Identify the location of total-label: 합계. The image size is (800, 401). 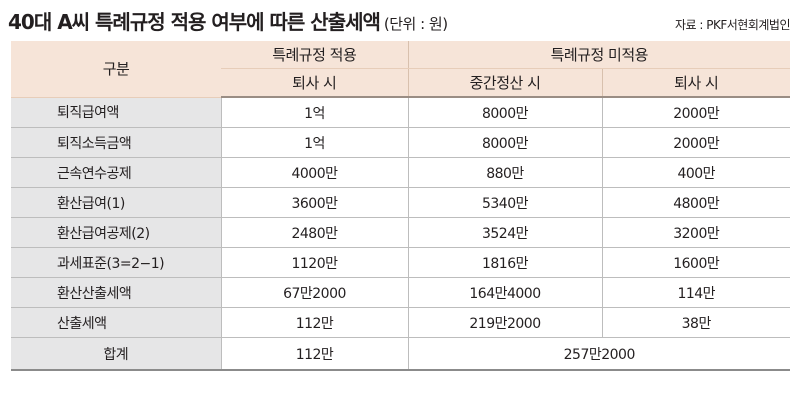
(116, 354).